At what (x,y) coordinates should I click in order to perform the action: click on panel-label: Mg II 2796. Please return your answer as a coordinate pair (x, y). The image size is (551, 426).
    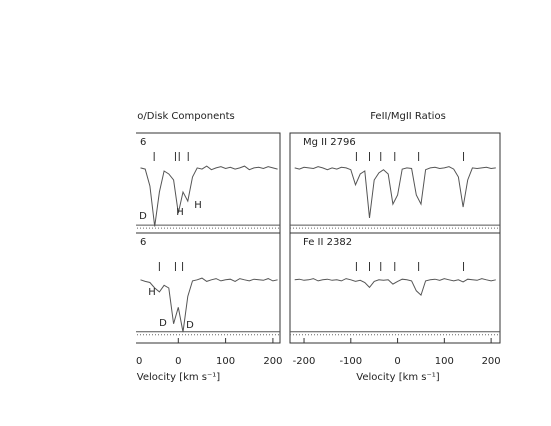
    Looking at the image, I should click on (329, 142).